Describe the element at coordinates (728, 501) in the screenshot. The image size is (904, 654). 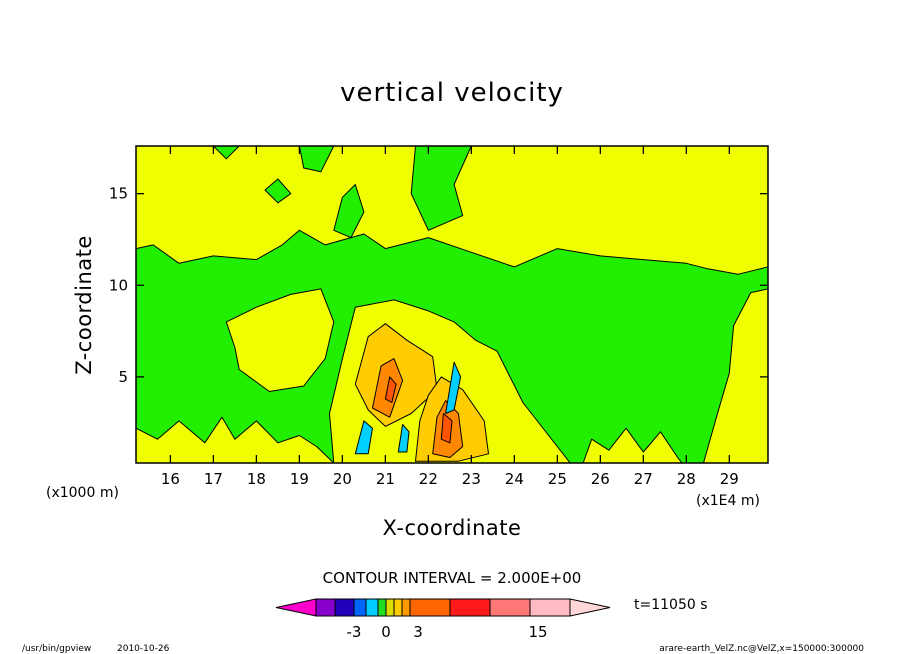
I see `x-unit-label: (x1E4 m)` at that location.